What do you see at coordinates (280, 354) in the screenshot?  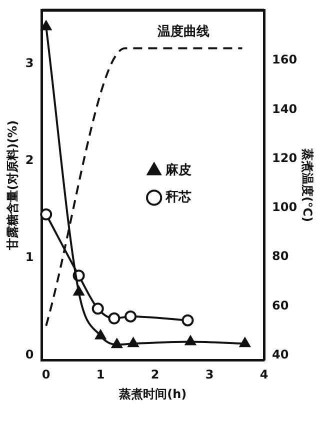 I see `y2-tick-label: 40` at bounding box center [280, 354].